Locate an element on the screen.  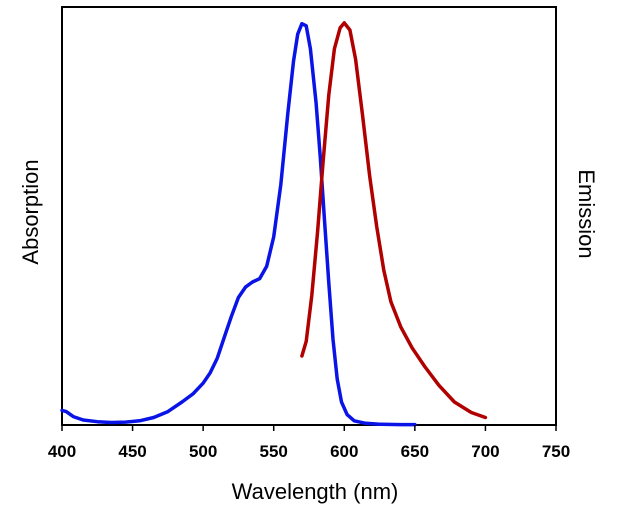
x-tick-label: 500 is located at coordinates (203, 451).